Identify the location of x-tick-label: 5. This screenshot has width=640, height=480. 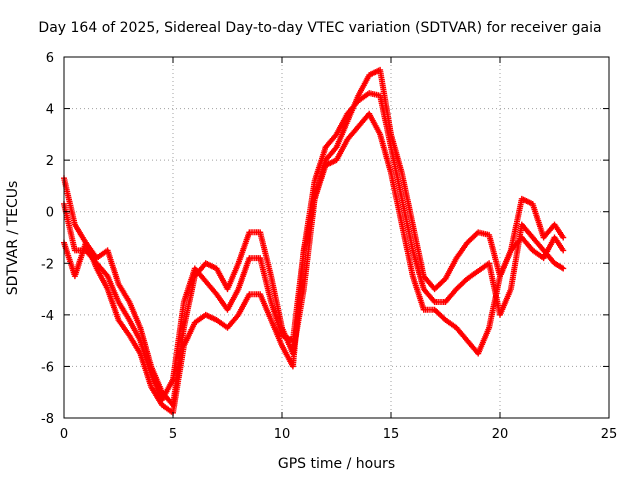
(173, 434).